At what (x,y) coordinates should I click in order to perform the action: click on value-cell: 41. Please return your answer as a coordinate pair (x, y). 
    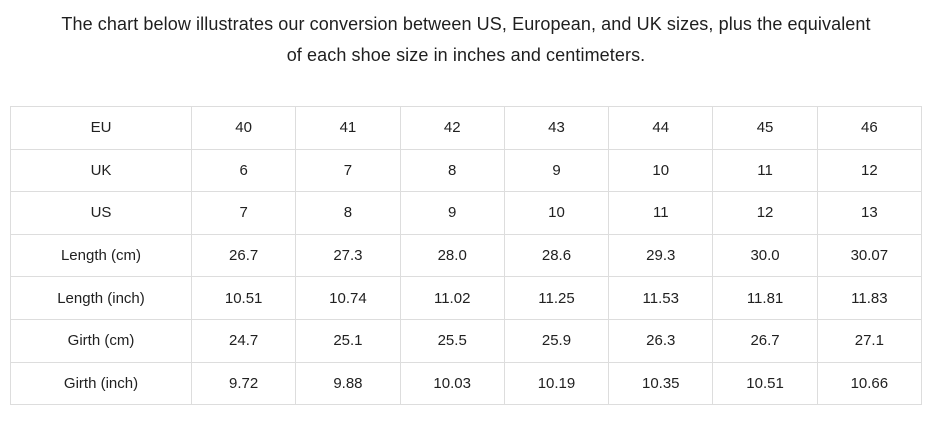
    Looking at the image, I should click on (348, 128).